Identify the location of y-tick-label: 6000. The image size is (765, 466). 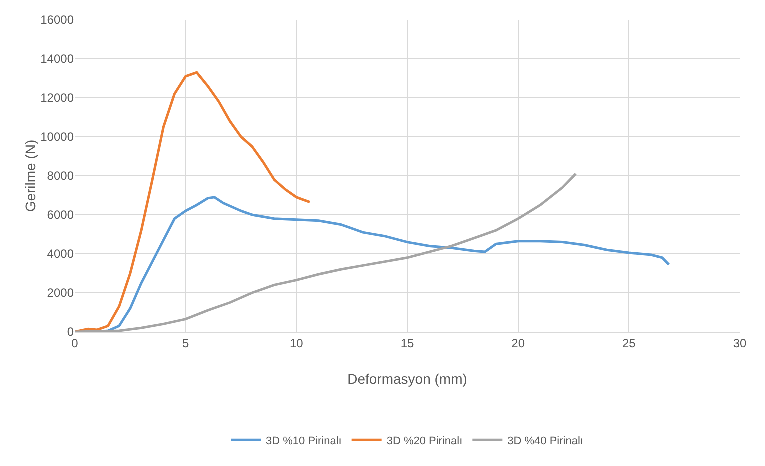
(60, 215).